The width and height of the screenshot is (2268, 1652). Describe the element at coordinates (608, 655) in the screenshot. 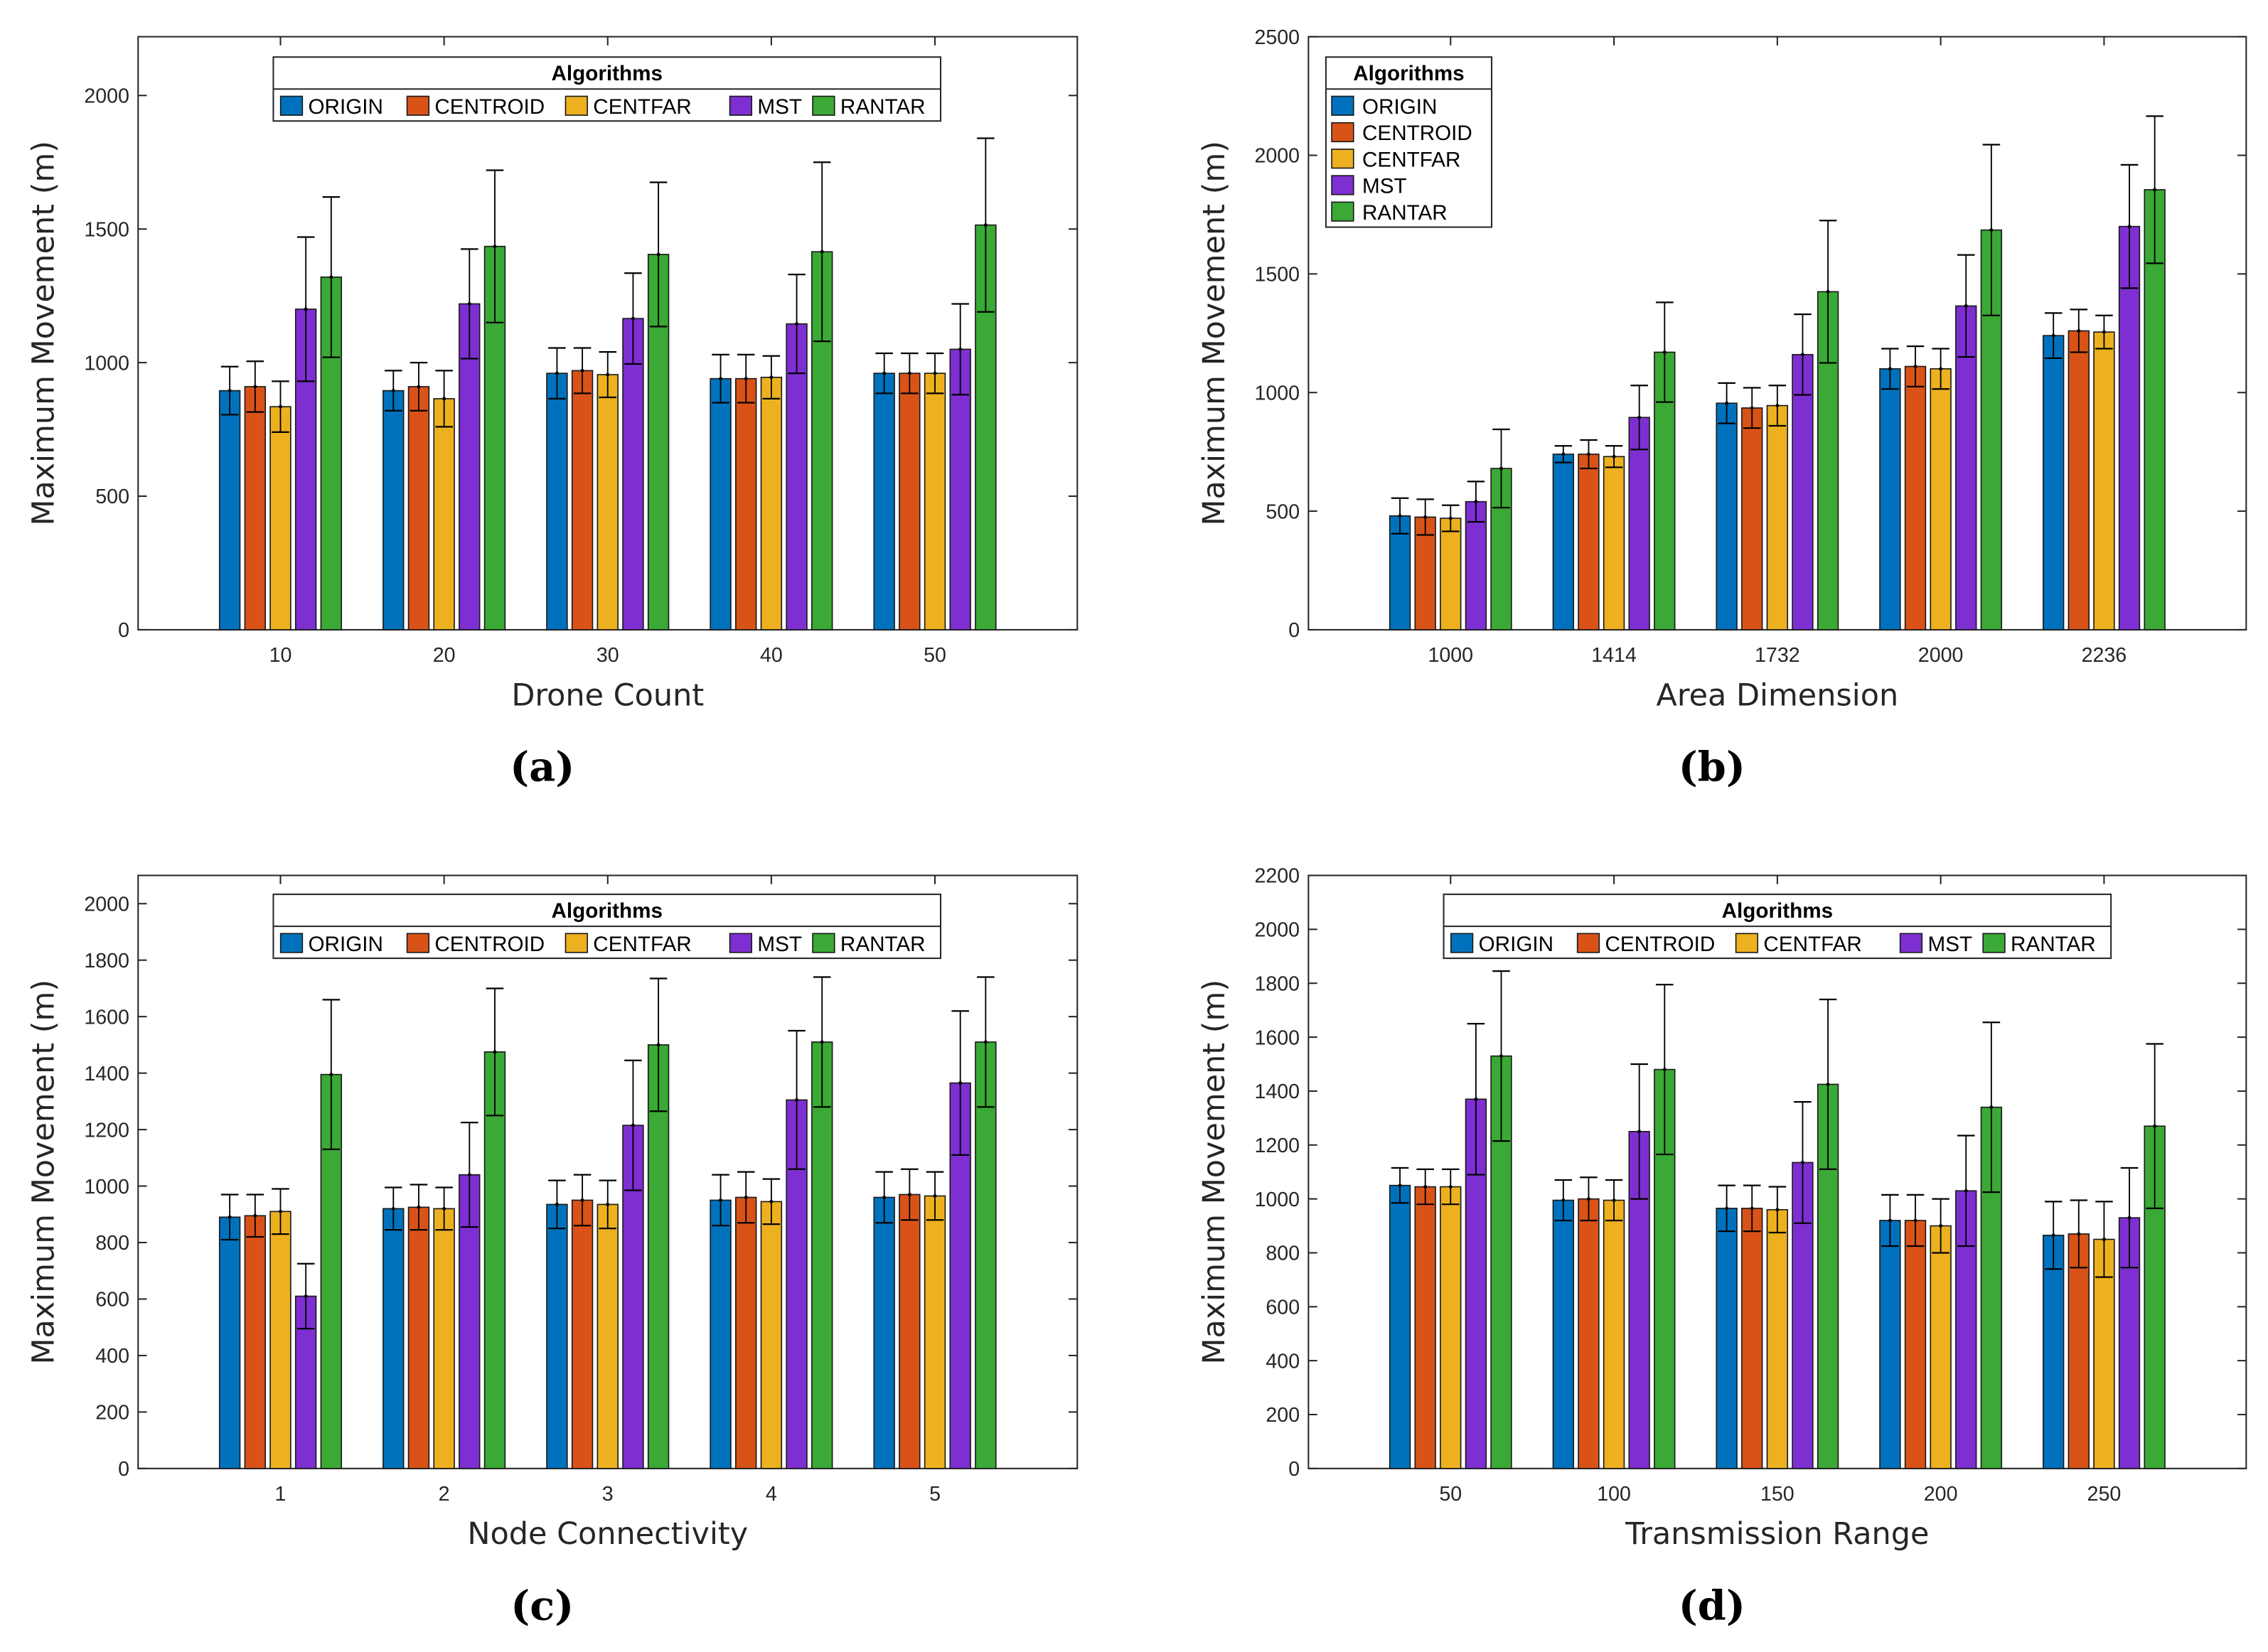

I see `x-tick-label: 30` at that location.